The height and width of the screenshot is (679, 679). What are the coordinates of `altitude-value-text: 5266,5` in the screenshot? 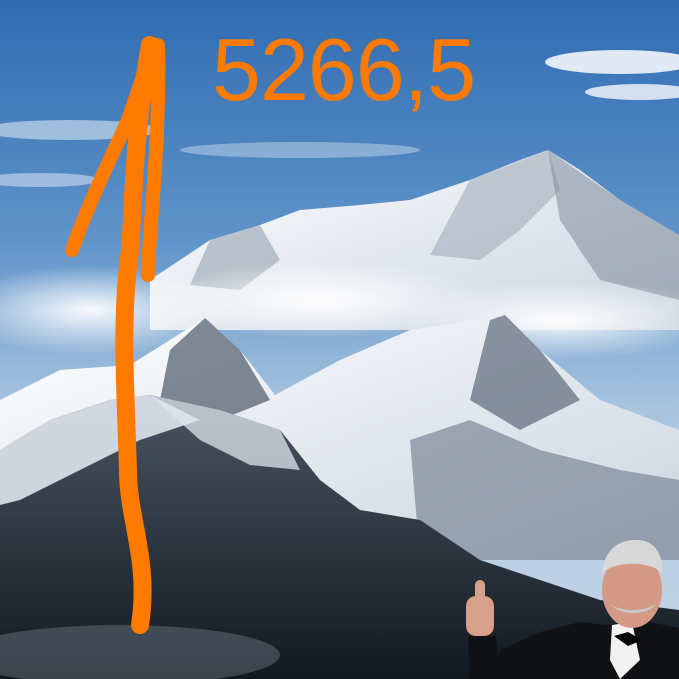 It's located at (344, 69).